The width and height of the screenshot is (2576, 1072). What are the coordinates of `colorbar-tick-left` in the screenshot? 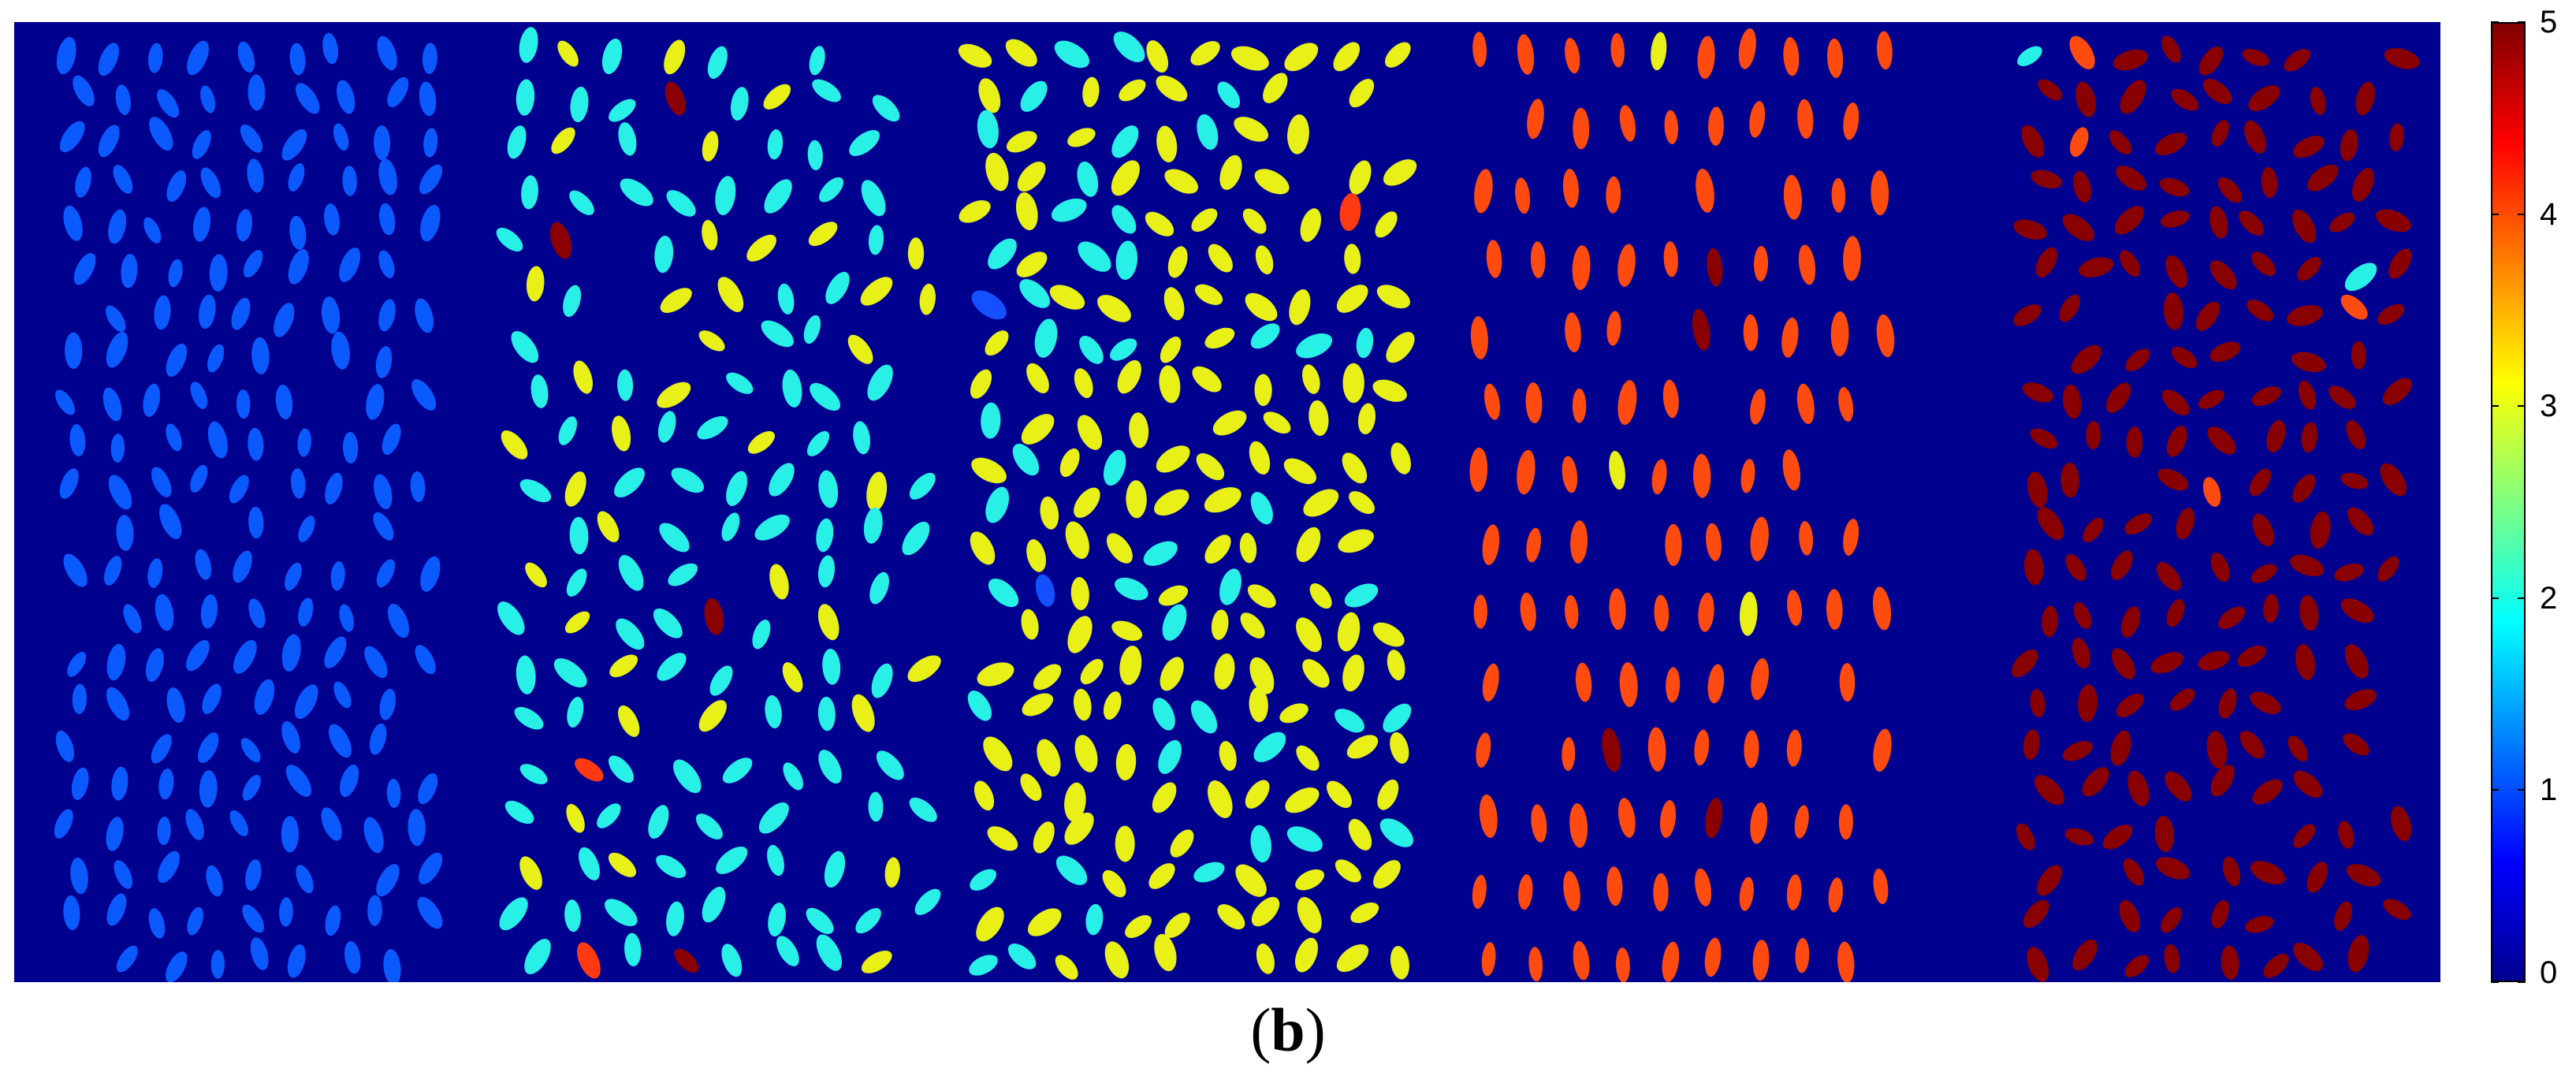 It's located at (2495, 22).